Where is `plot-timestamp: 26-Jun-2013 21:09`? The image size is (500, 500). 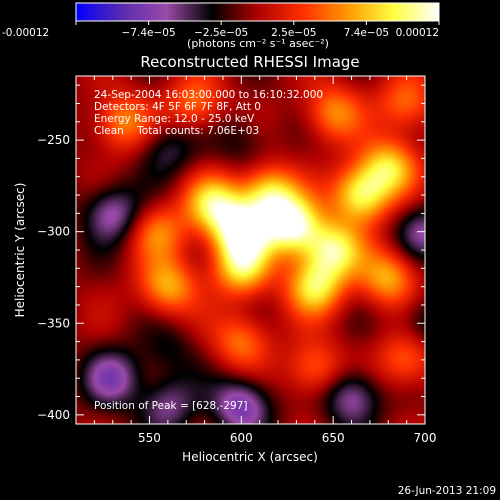
plot-timestamp: 26-Jun-2013 21:09 is located at coordinates (447, 491).